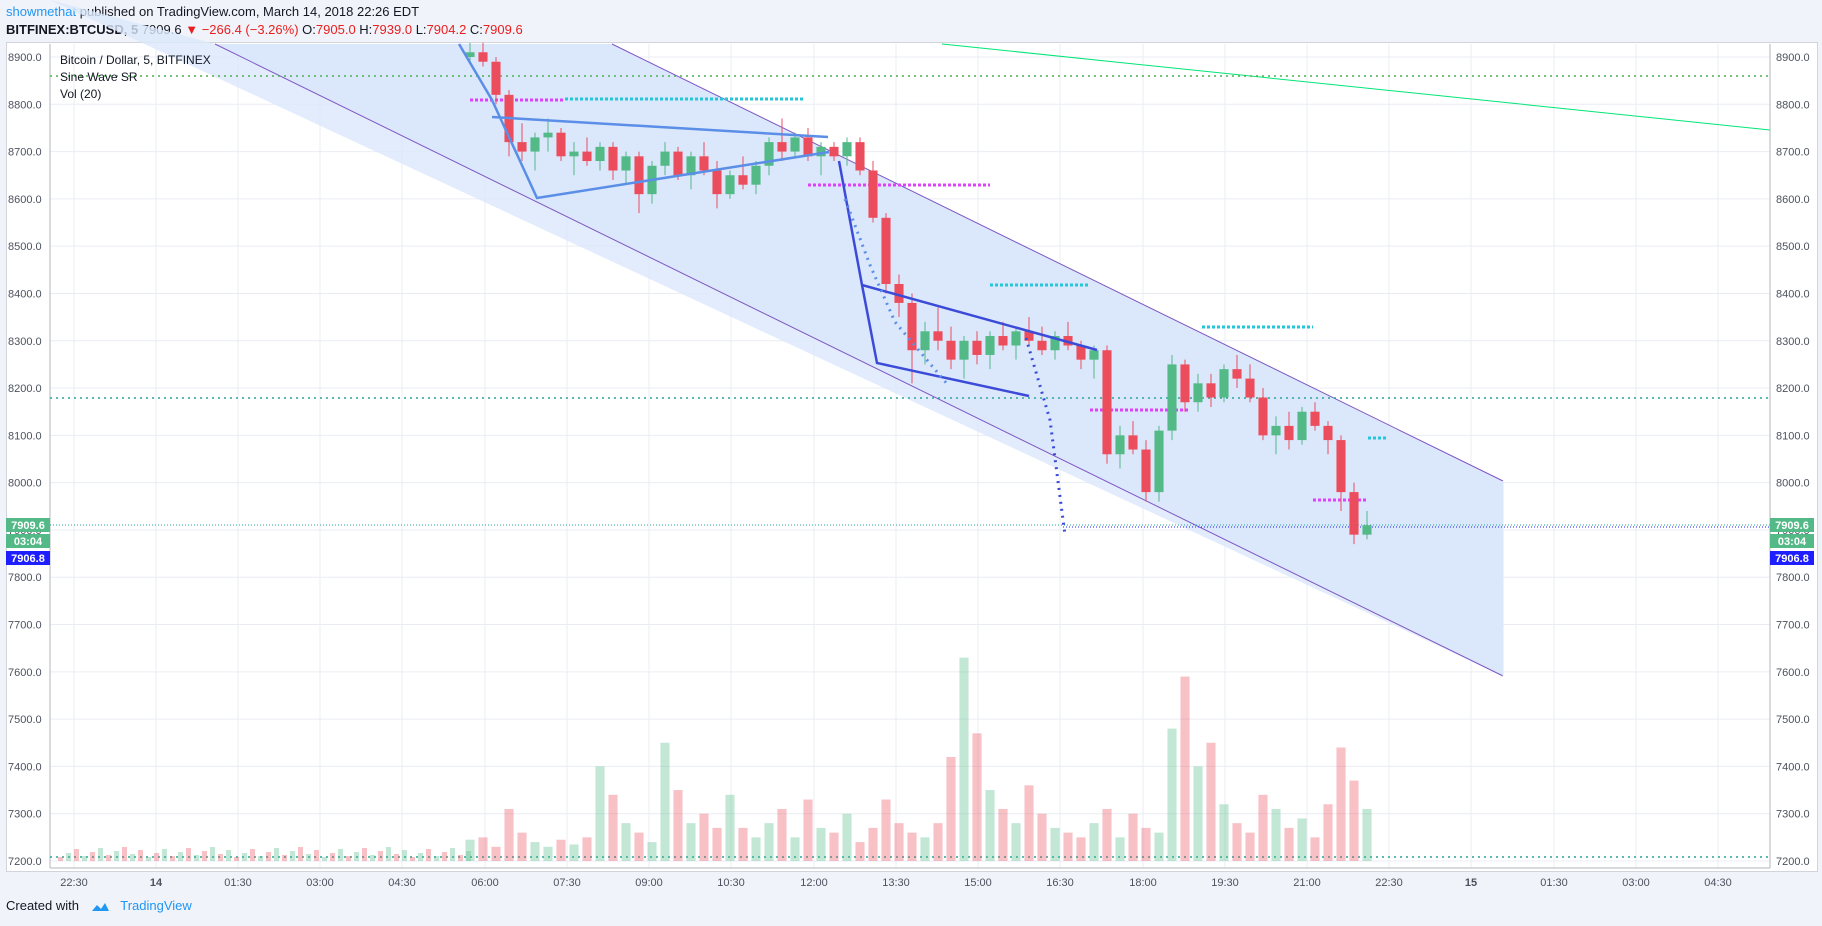 This screenshot has height=926, width=1822. I want to click on x-tick-label: 03:00, so click(1636, 883).